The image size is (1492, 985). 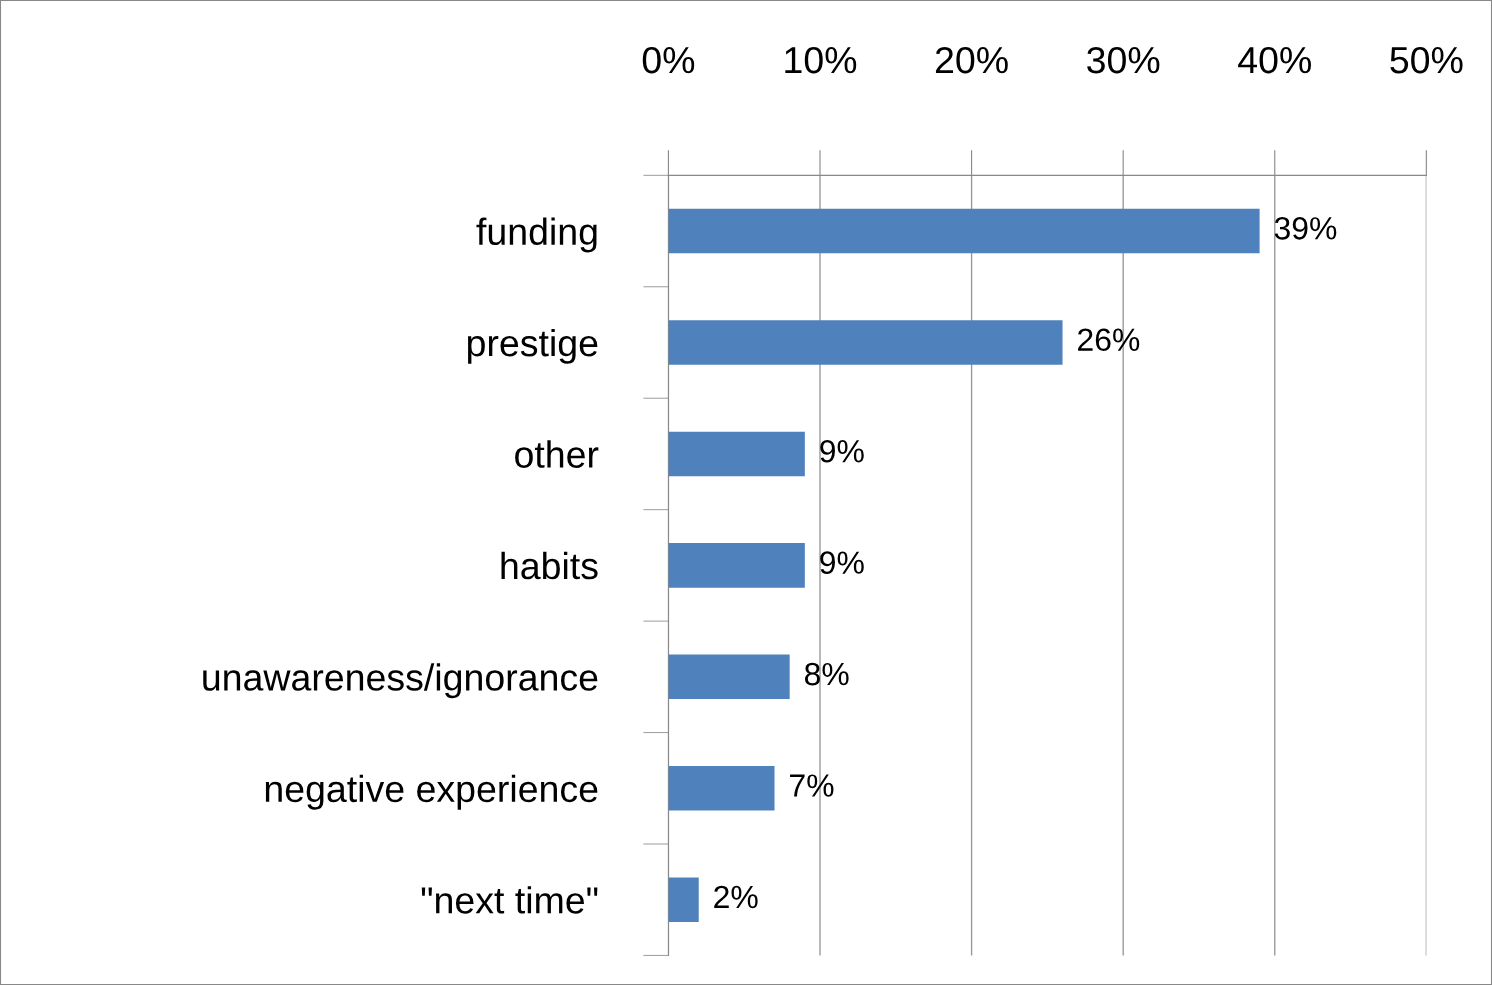 What do you see at coordinates (1426, 60) in the screenshot?
I see `x-tick-label: 50%` at bounding box center [1426, 60].